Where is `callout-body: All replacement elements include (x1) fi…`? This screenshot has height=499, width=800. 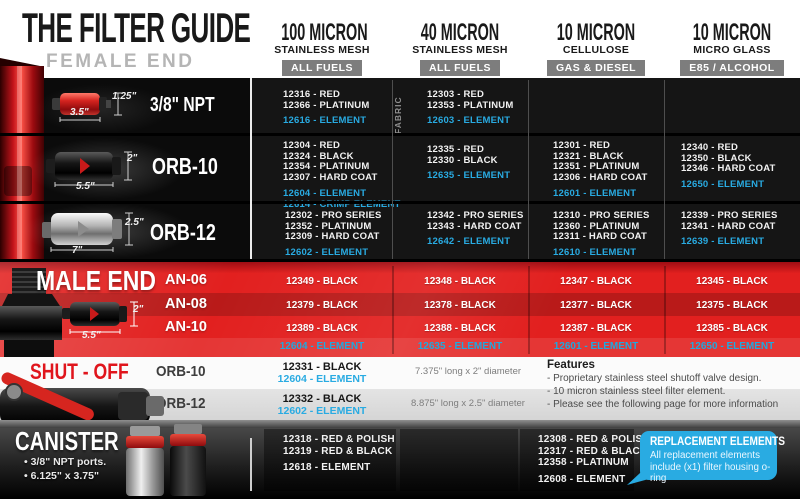
callout-body: All replacement elements include (x1) fi… is located at coordinates (710, 467).